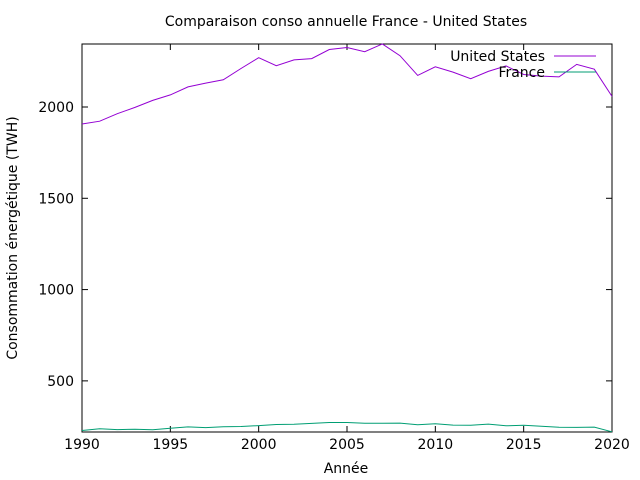  I want to click on series-line-united-states, so click(347, 84).